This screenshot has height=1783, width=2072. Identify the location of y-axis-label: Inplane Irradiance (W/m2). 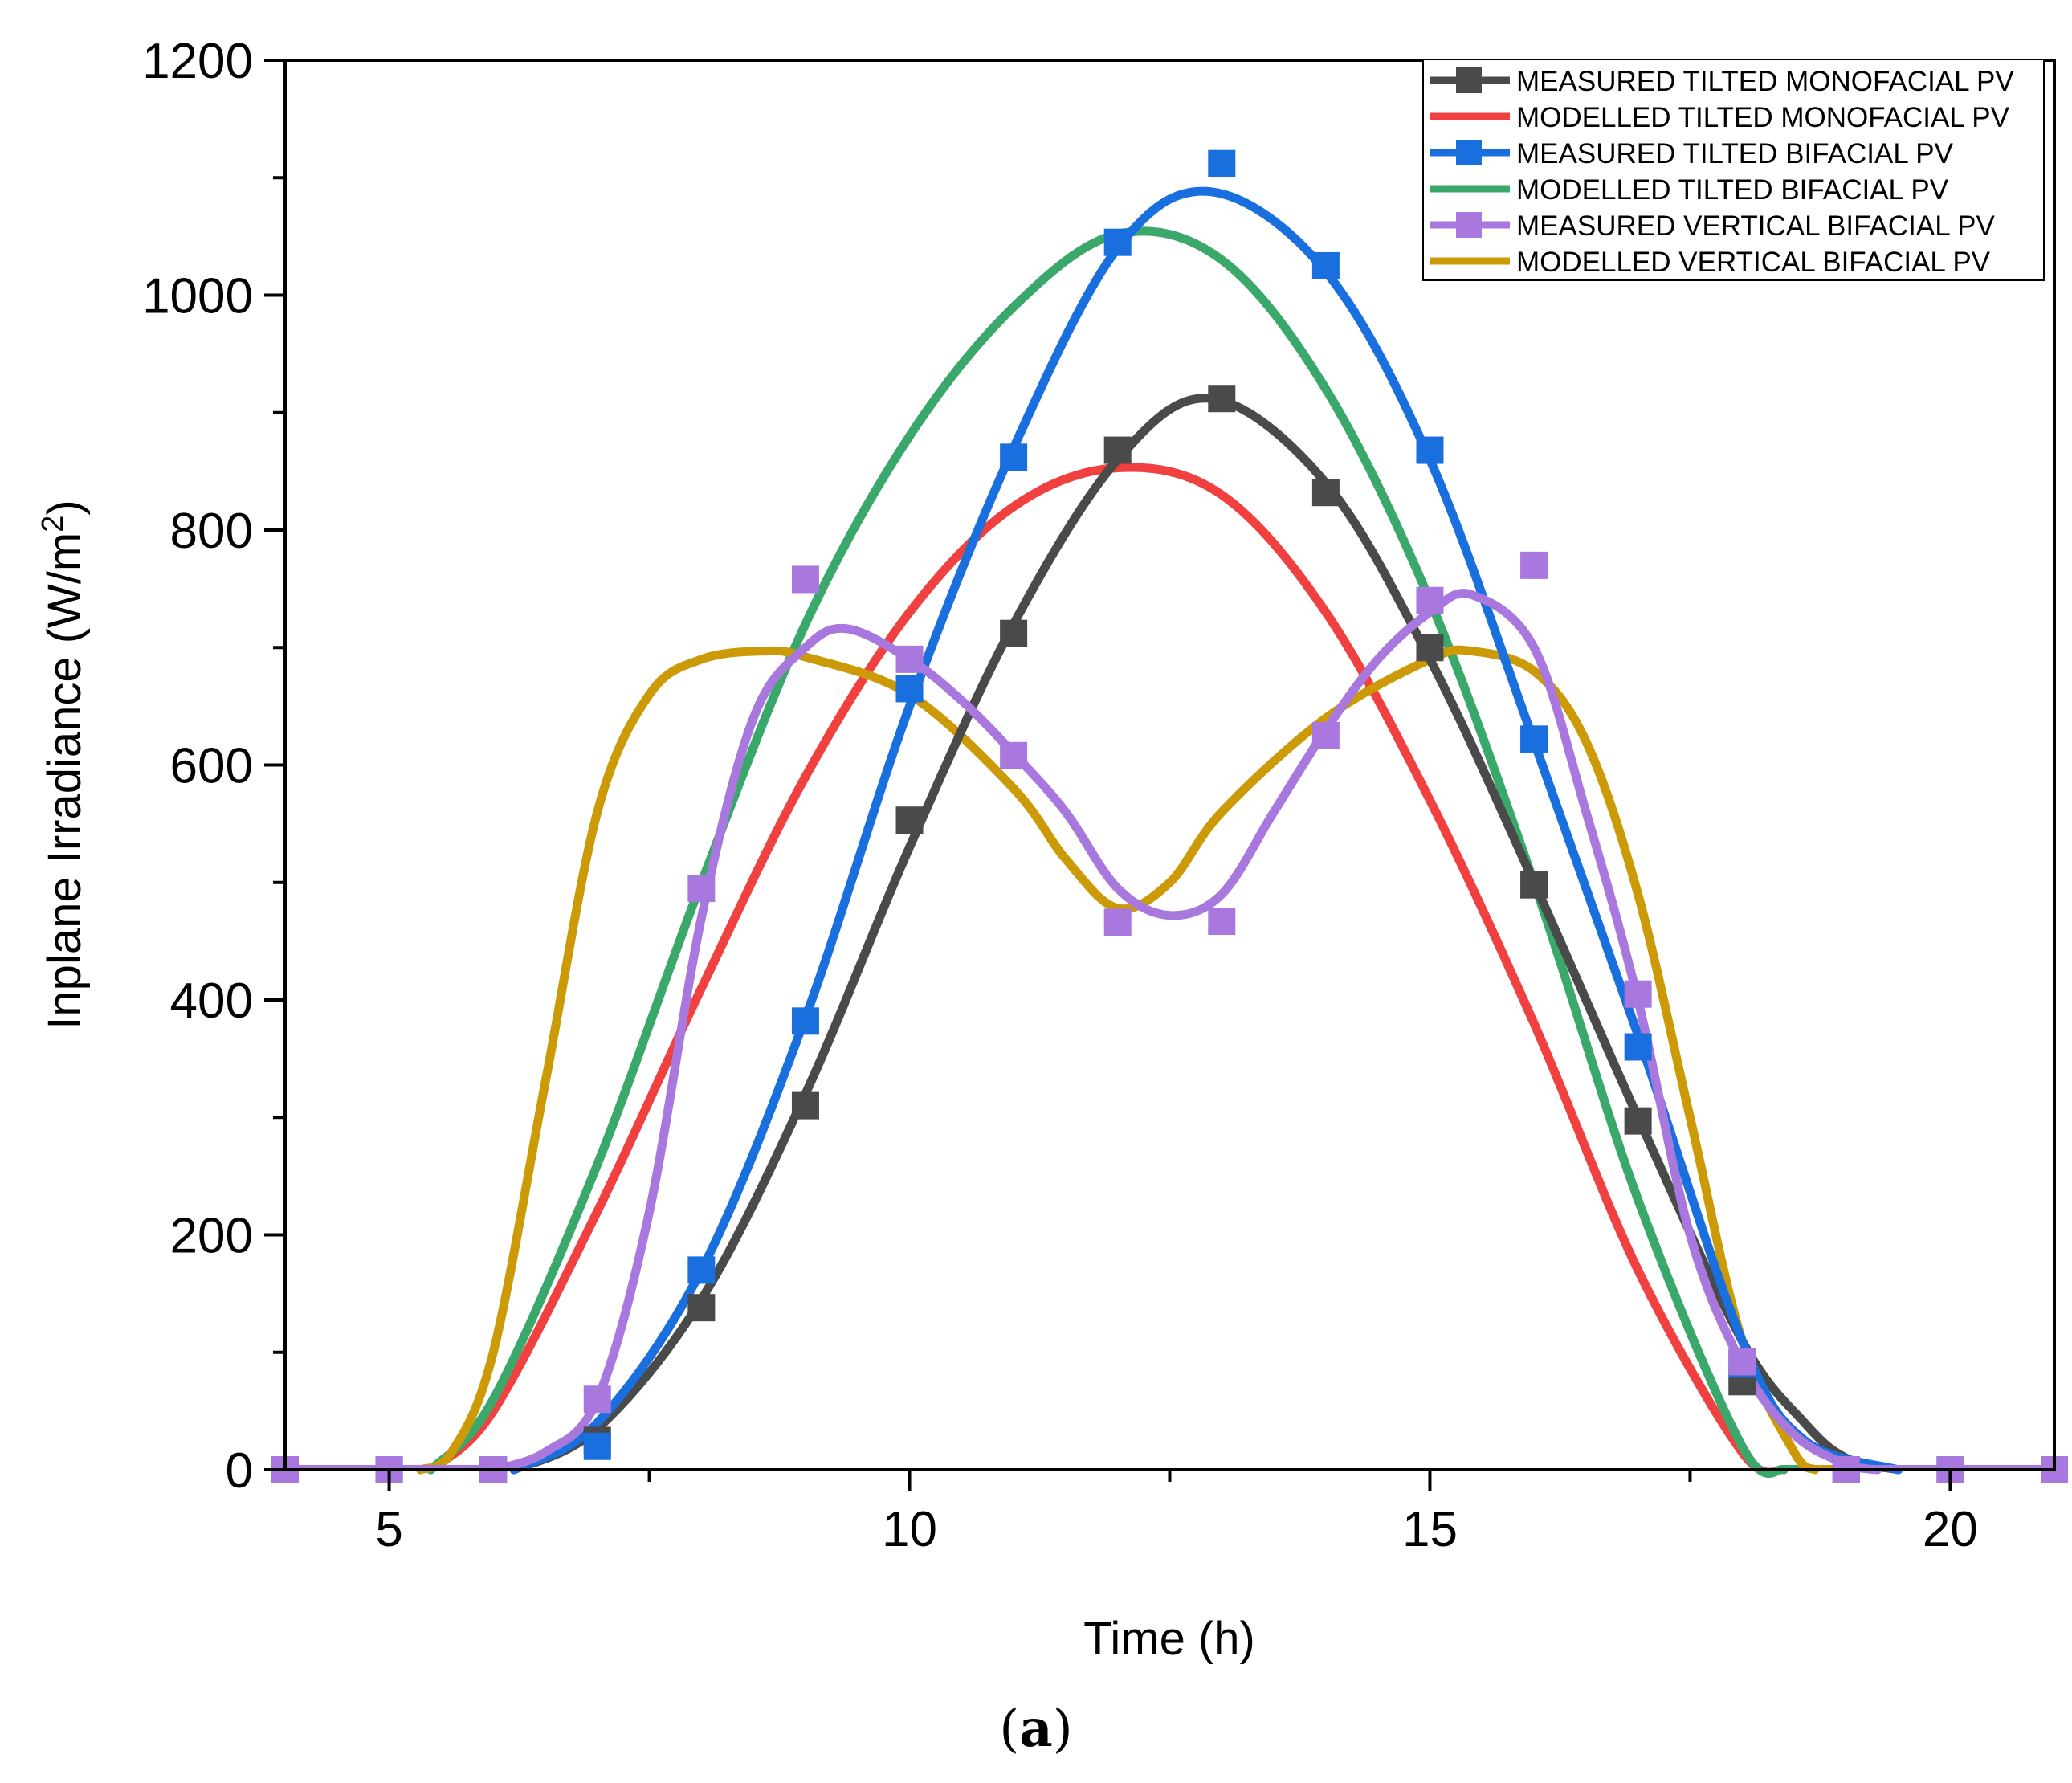
(63, 764).